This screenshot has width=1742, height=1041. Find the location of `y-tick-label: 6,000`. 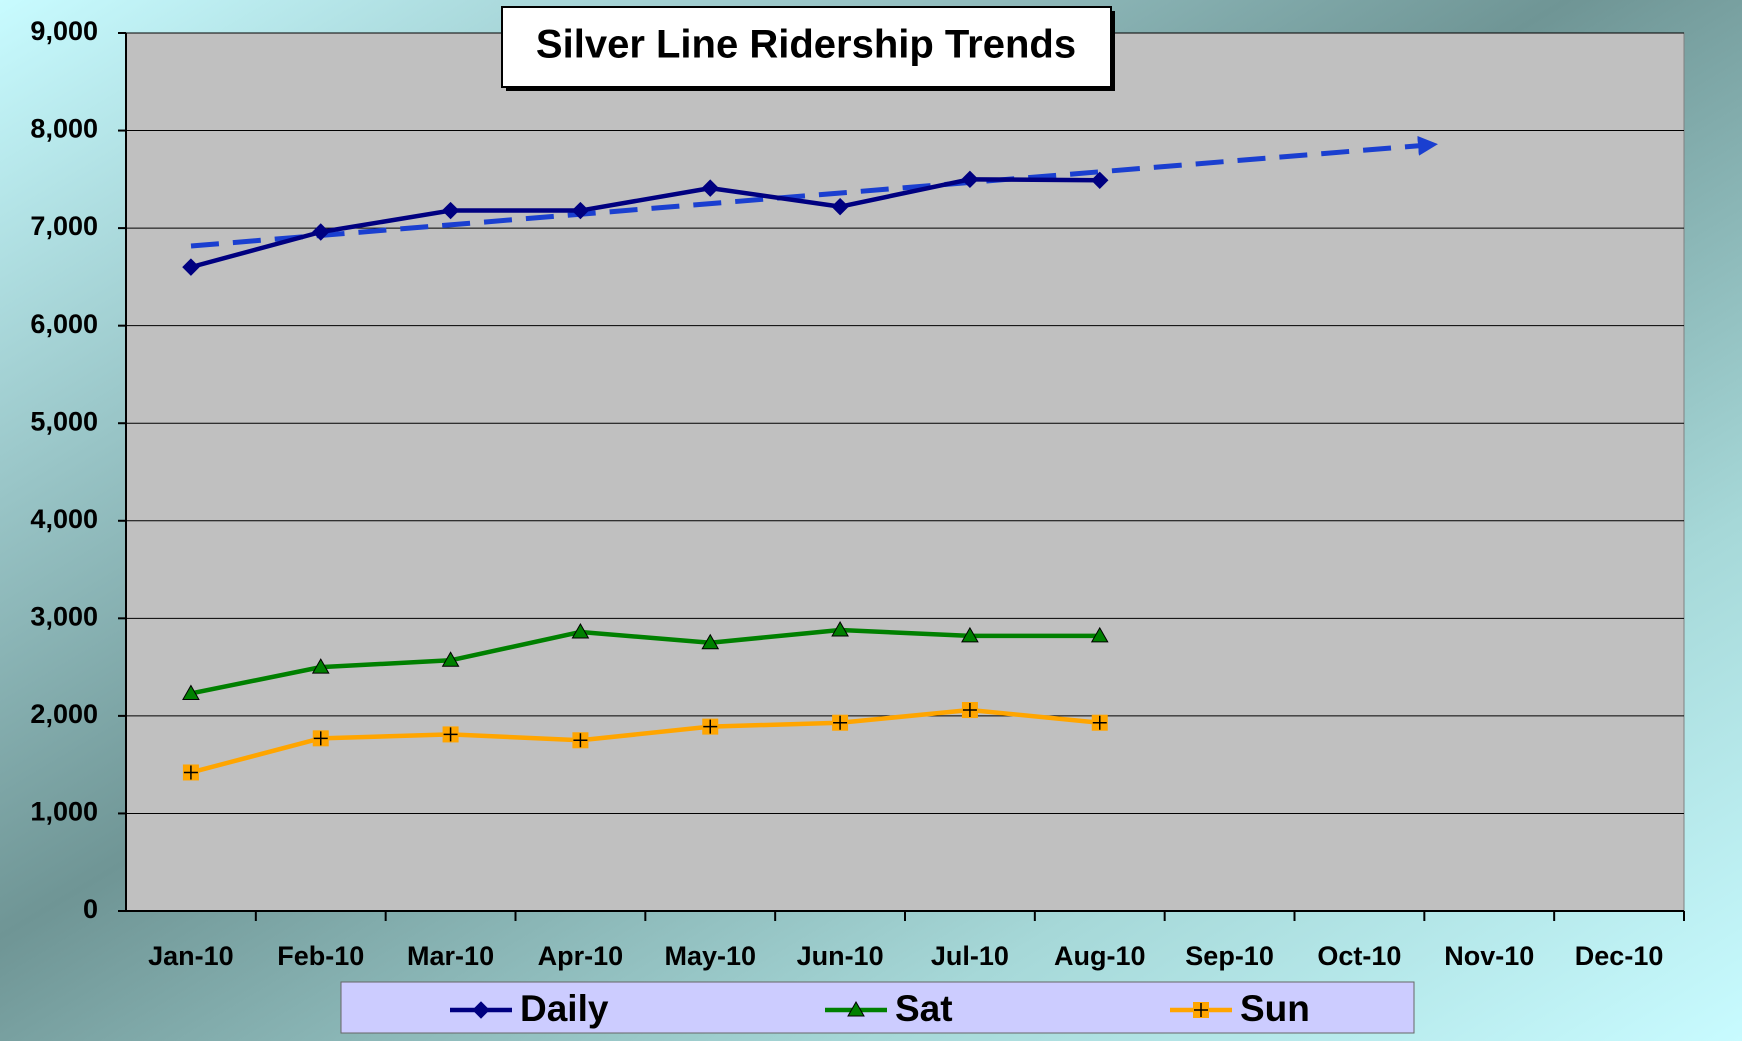

y-tick-label: 6,000 is located at coordinates (64, 324).